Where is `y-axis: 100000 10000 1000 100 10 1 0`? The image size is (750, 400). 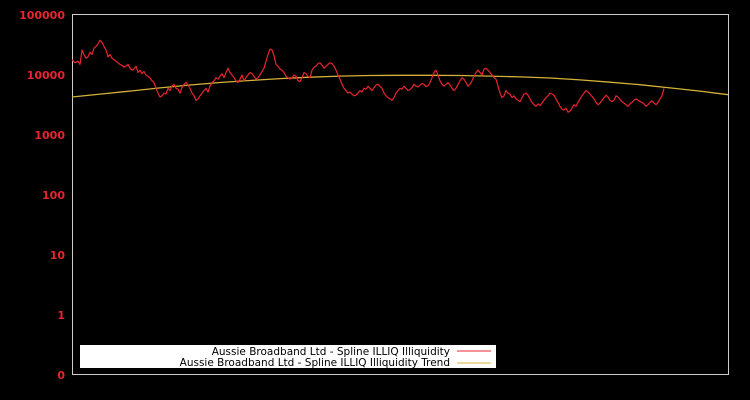 y-axis: 100000 10000 1000 100 10 1 0 is located at coordinates (42, 195).